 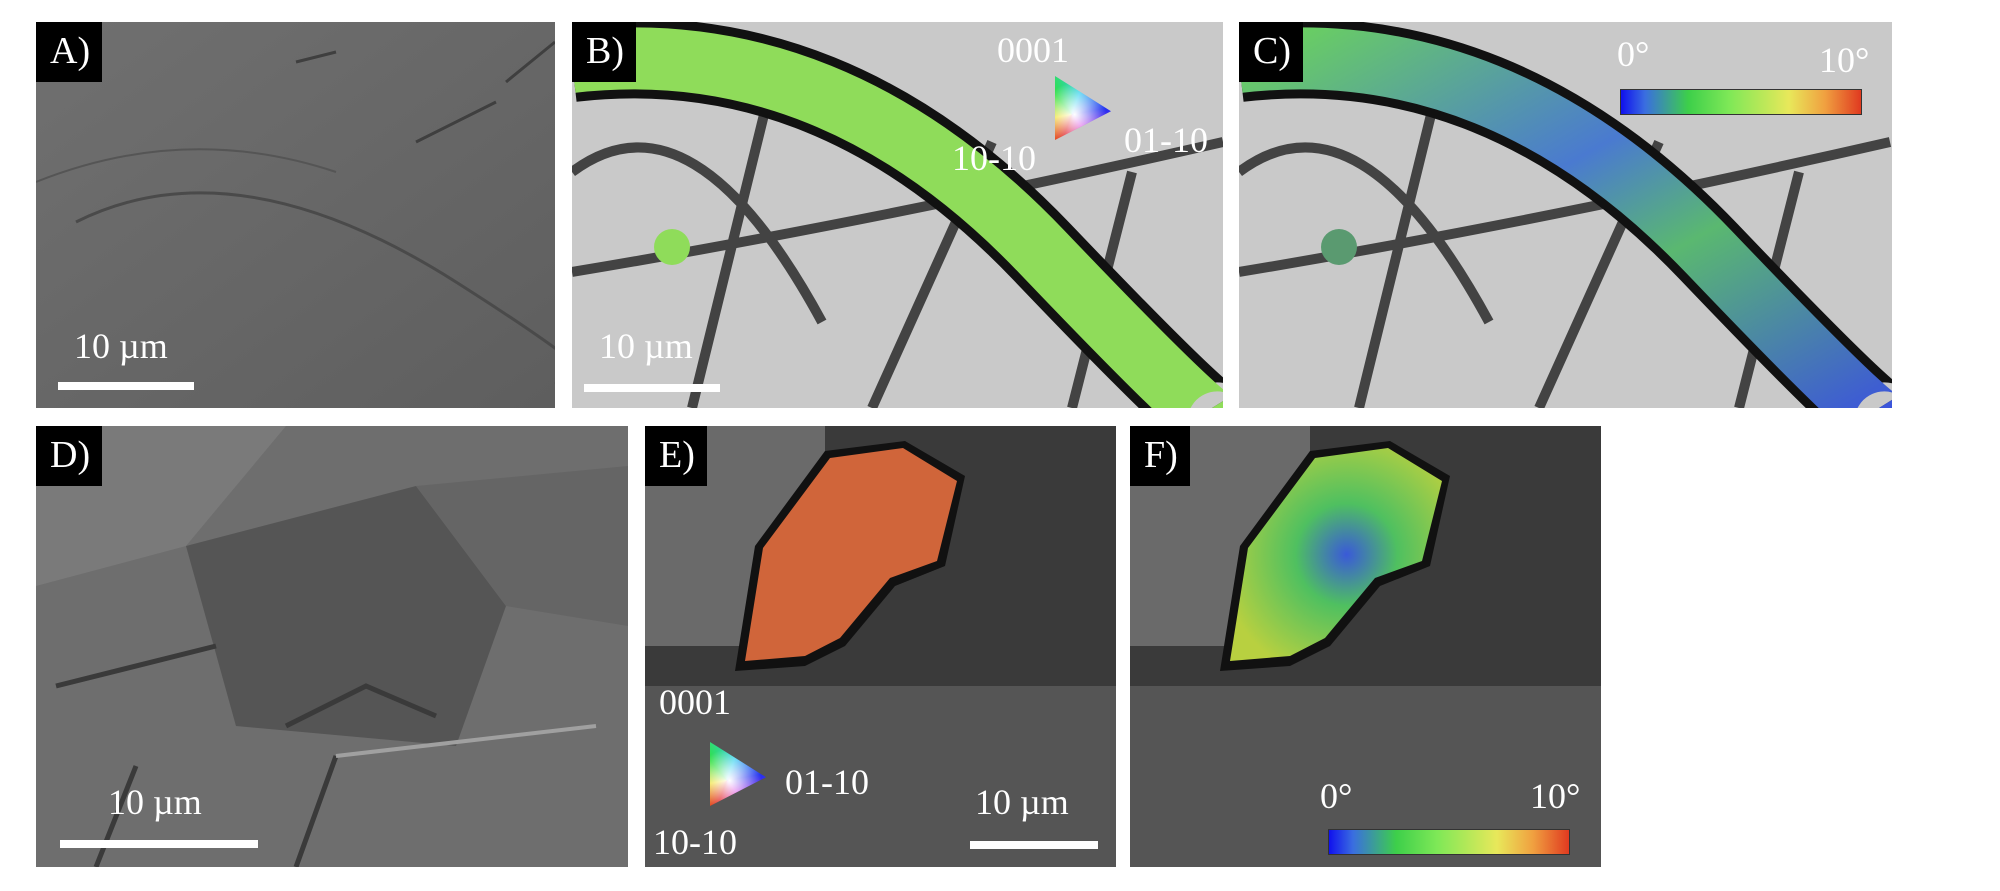 I want to click on panel-label: F), so click(x=1160, y=456).